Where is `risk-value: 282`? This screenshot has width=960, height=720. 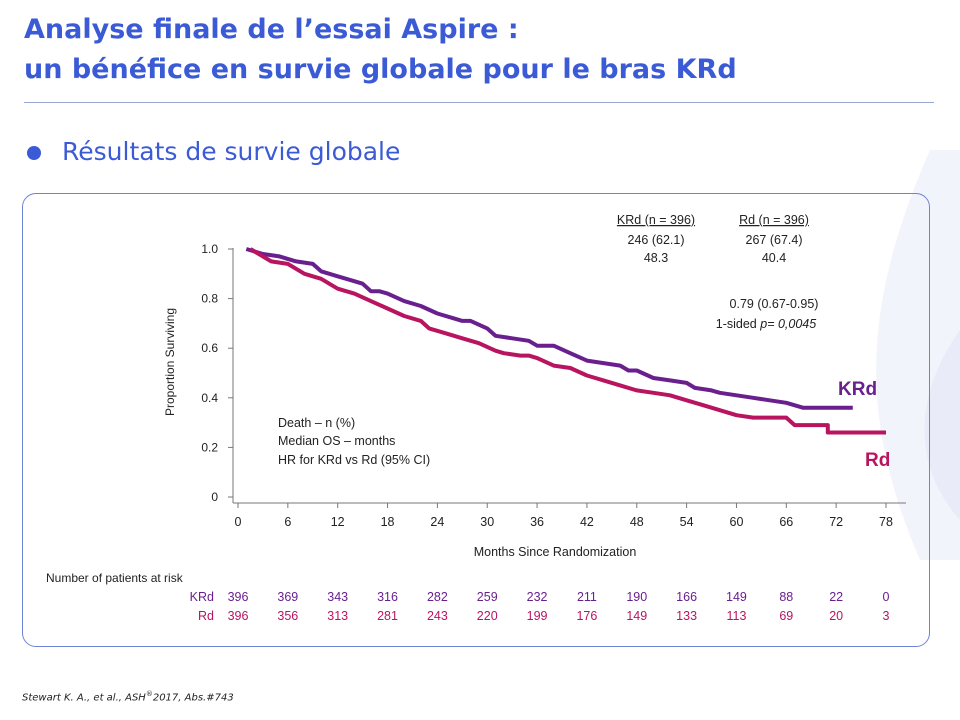
risk-value: 282 is located at coordinates (437, 597).